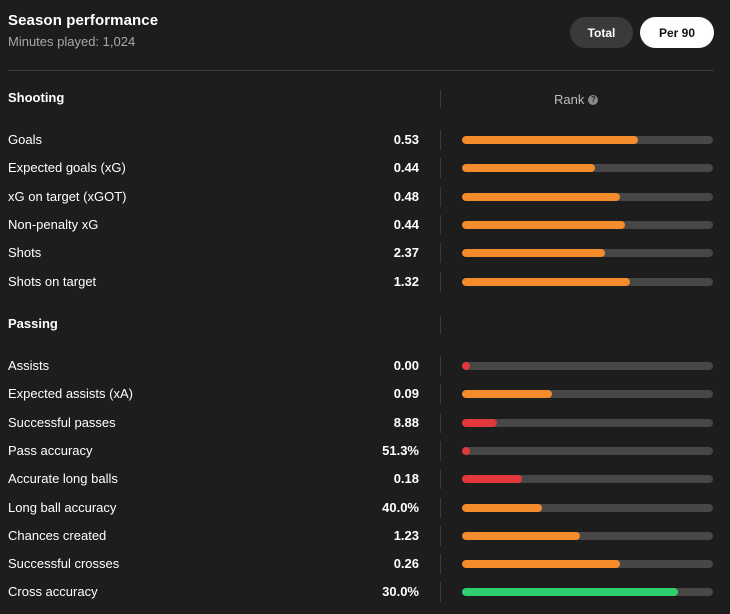 Image resolution: width=730 pixels, height=614 pixels. I want to click on minutes-played: Minutes played: 1,024, so click(72, 41).